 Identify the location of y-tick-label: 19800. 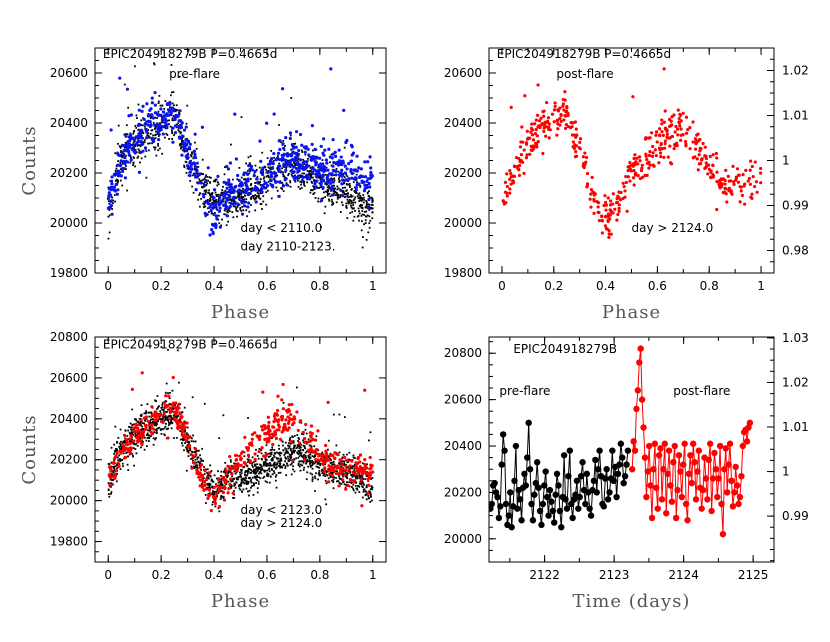
(69, 273).